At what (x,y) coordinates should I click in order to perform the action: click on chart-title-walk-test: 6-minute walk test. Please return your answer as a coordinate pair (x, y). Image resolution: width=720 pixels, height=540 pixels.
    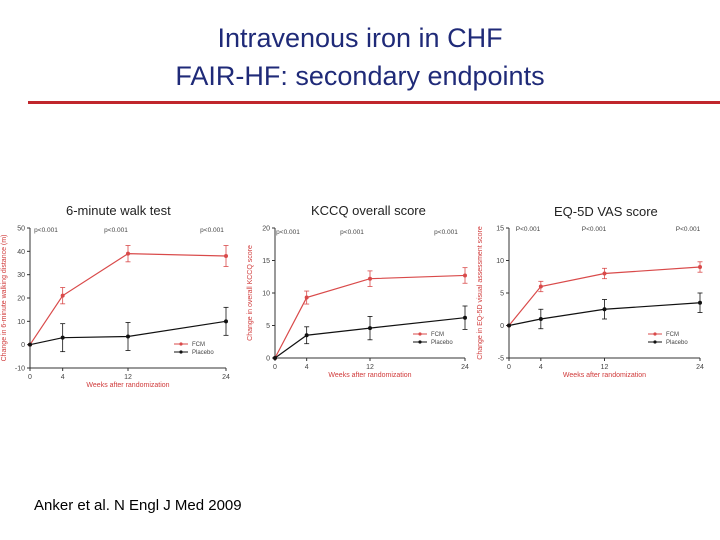
    Looking at the image, I should click on (118, 210).